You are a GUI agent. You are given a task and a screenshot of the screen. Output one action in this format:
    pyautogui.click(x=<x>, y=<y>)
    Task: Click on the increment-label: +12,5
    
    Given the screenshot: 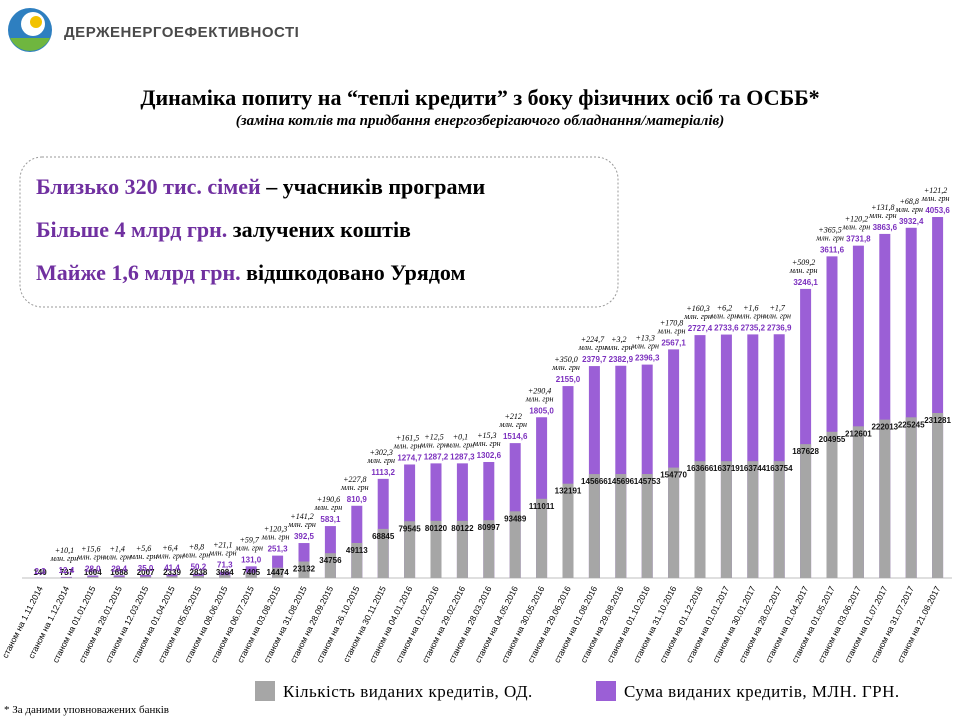 What is the action you would take?
    pyautogui.click(x=433, y=436)
    